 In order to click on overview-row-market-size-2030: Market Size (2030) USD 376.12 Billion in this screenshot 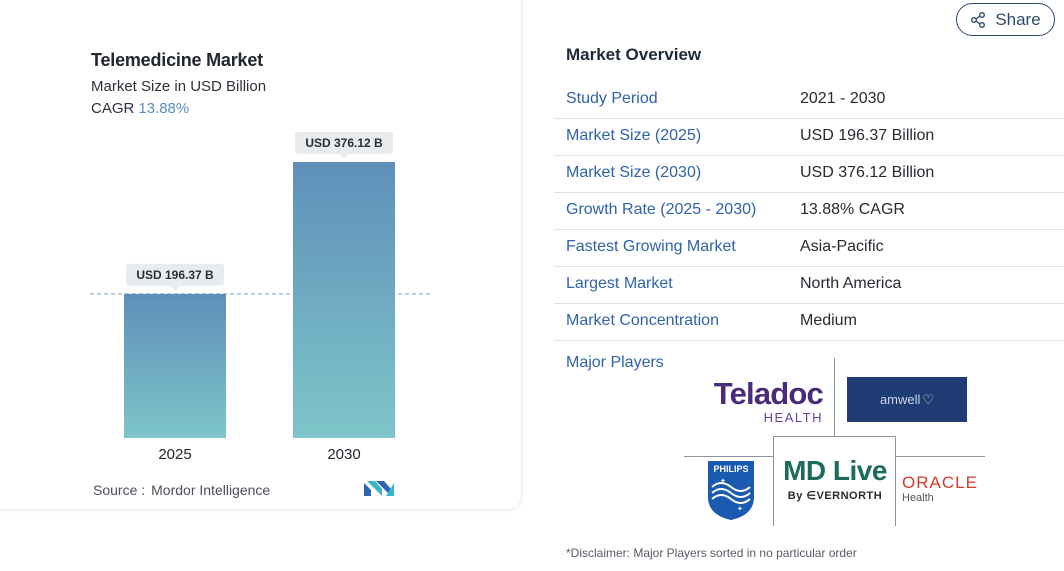, I will do `click(809, 174)`.